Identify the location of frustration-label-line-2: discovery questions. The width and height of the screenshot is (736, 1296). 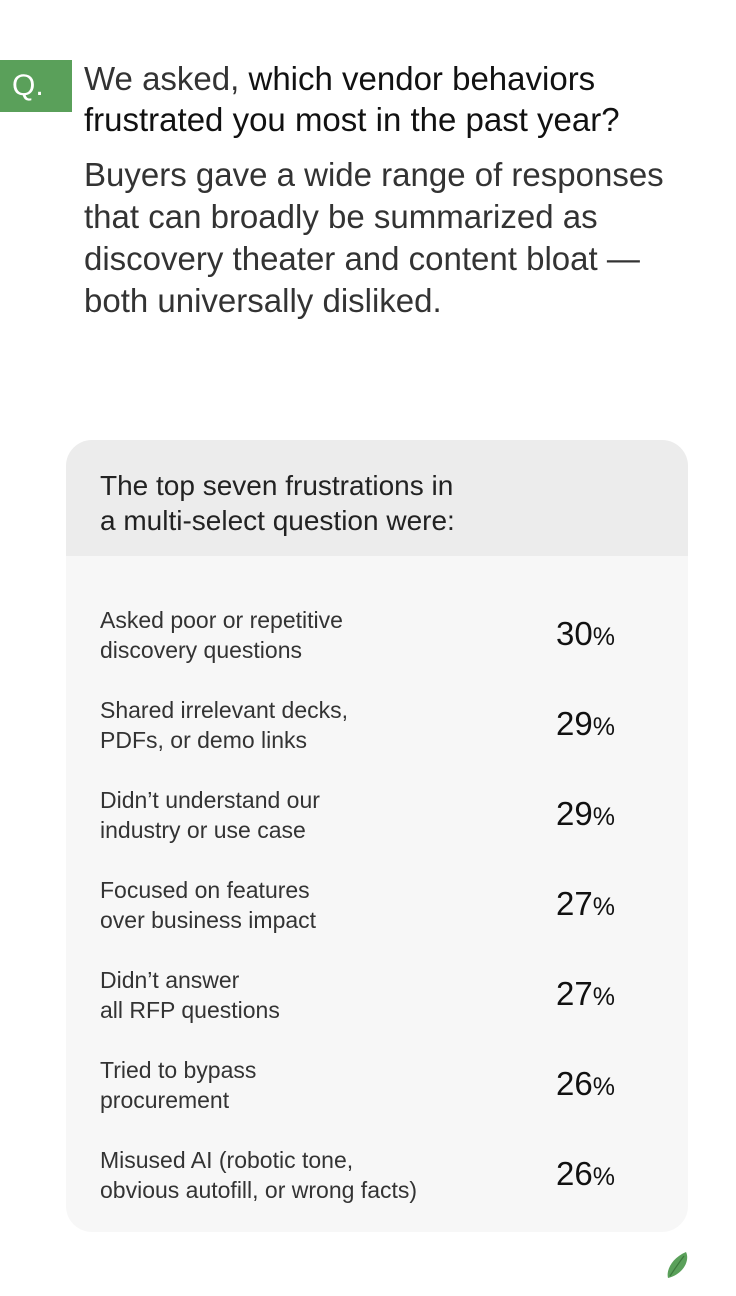
(201, 650).